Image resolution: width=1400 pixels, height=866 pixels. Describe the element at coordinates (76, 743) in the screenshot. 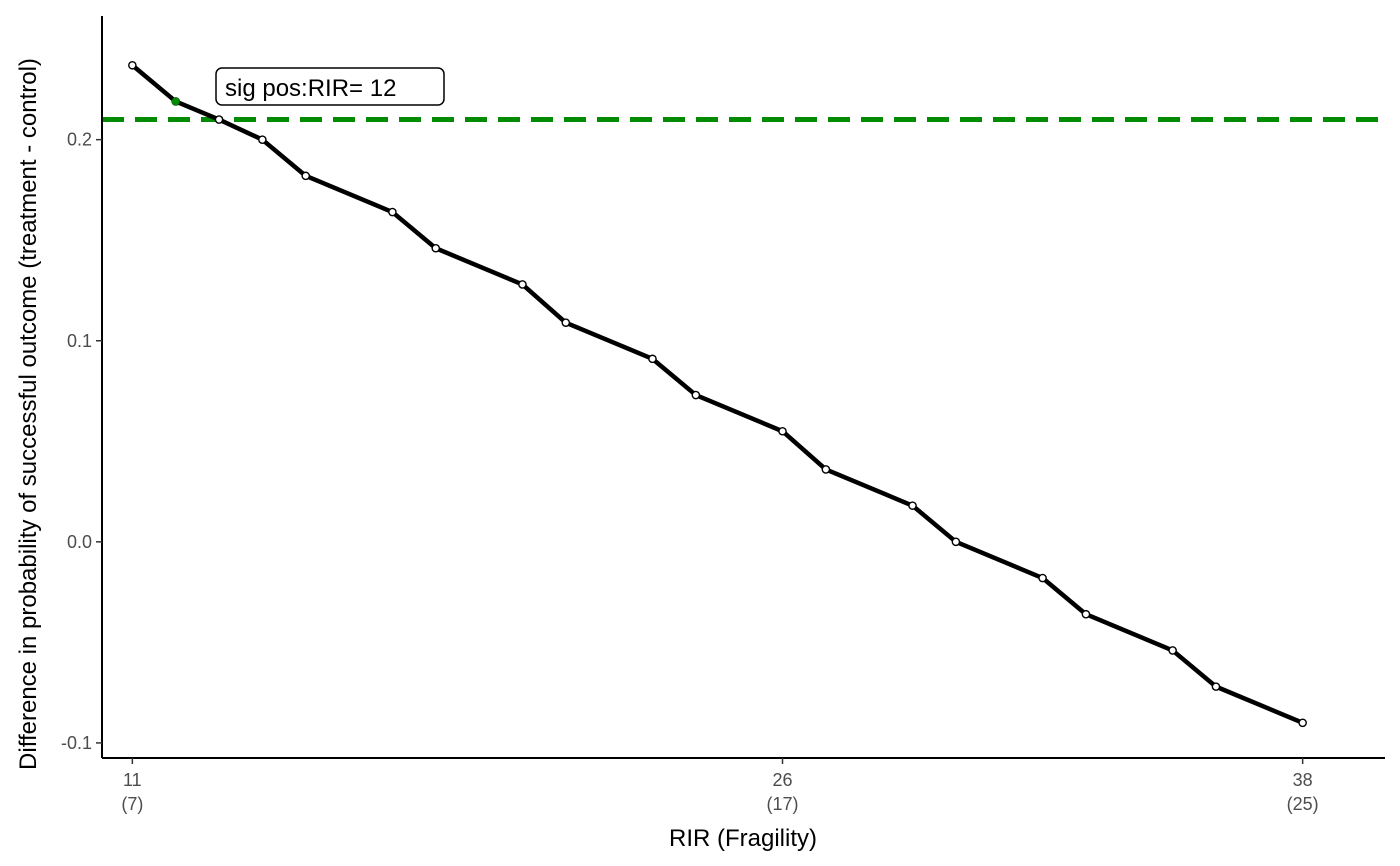

I see `y-tick-label: -0.1` at that location.